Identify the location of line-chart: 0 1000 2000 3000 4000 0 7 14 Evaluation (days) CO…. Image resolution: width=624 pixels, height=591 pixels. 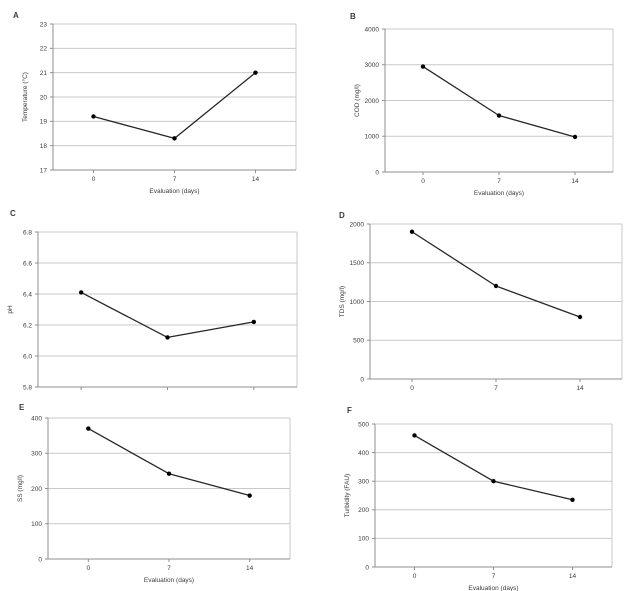
(484, 111).